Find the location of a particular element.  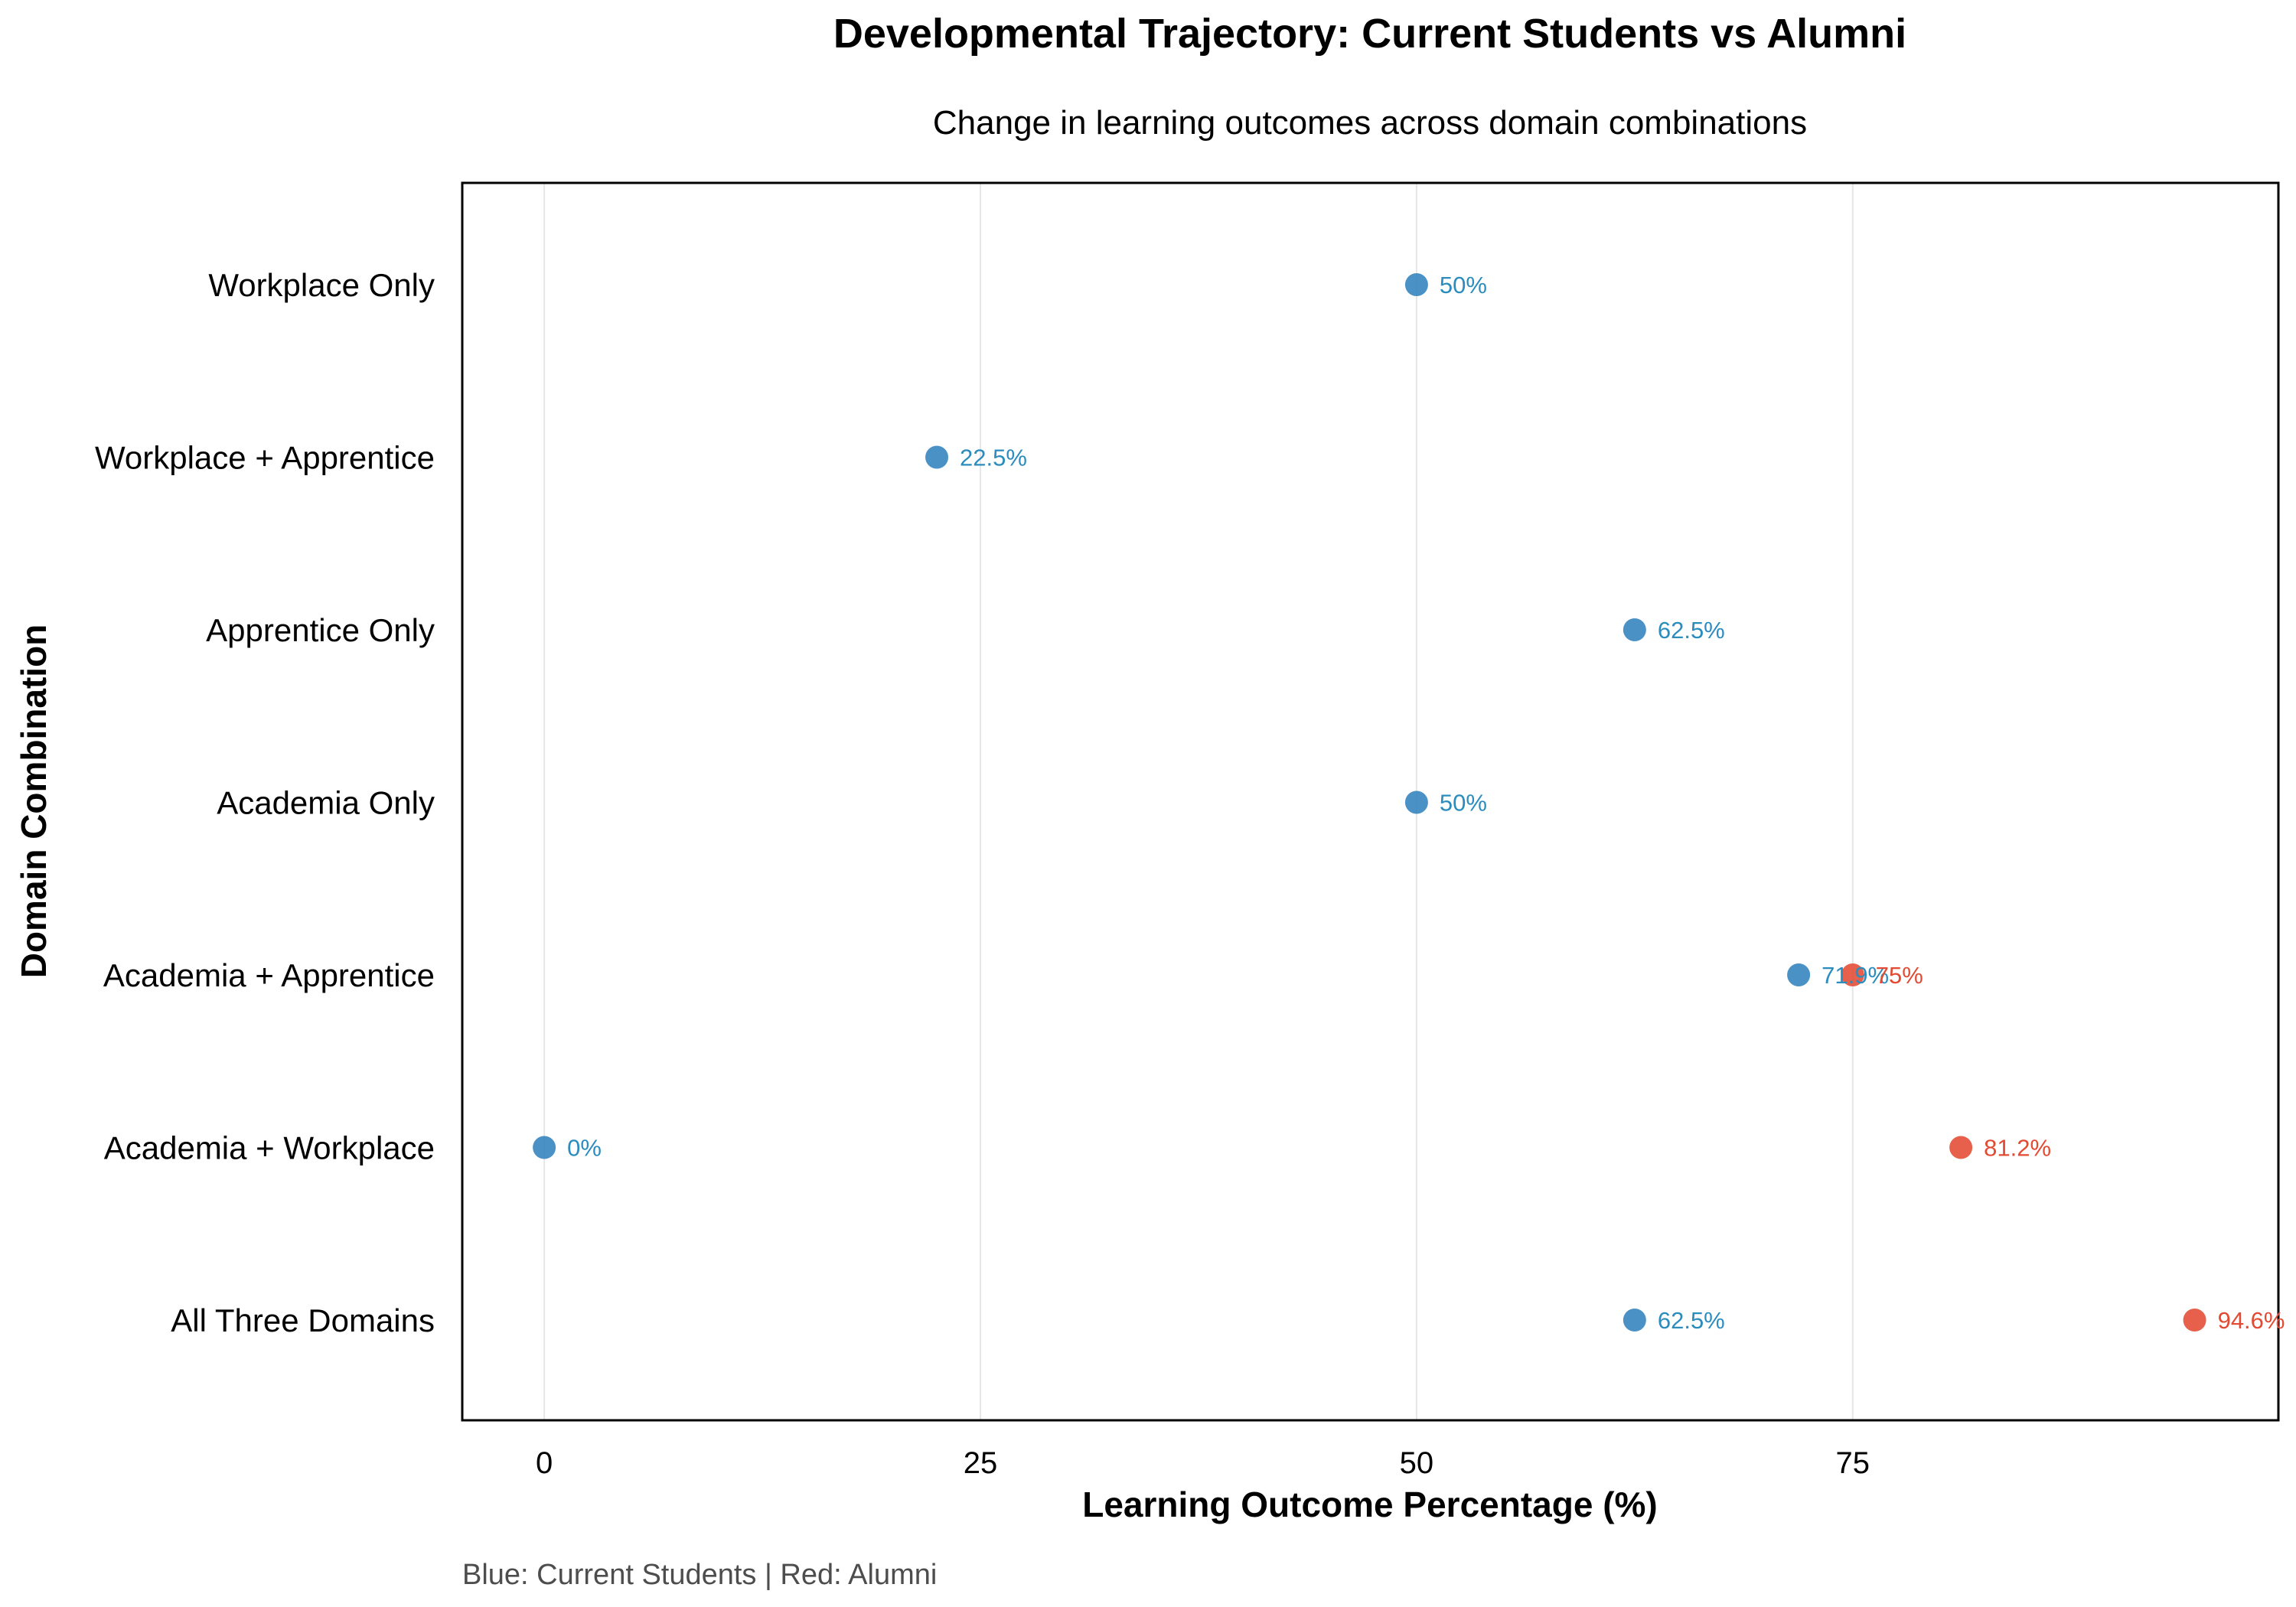

data-label: 75% is located at coordinates (1899, 975).